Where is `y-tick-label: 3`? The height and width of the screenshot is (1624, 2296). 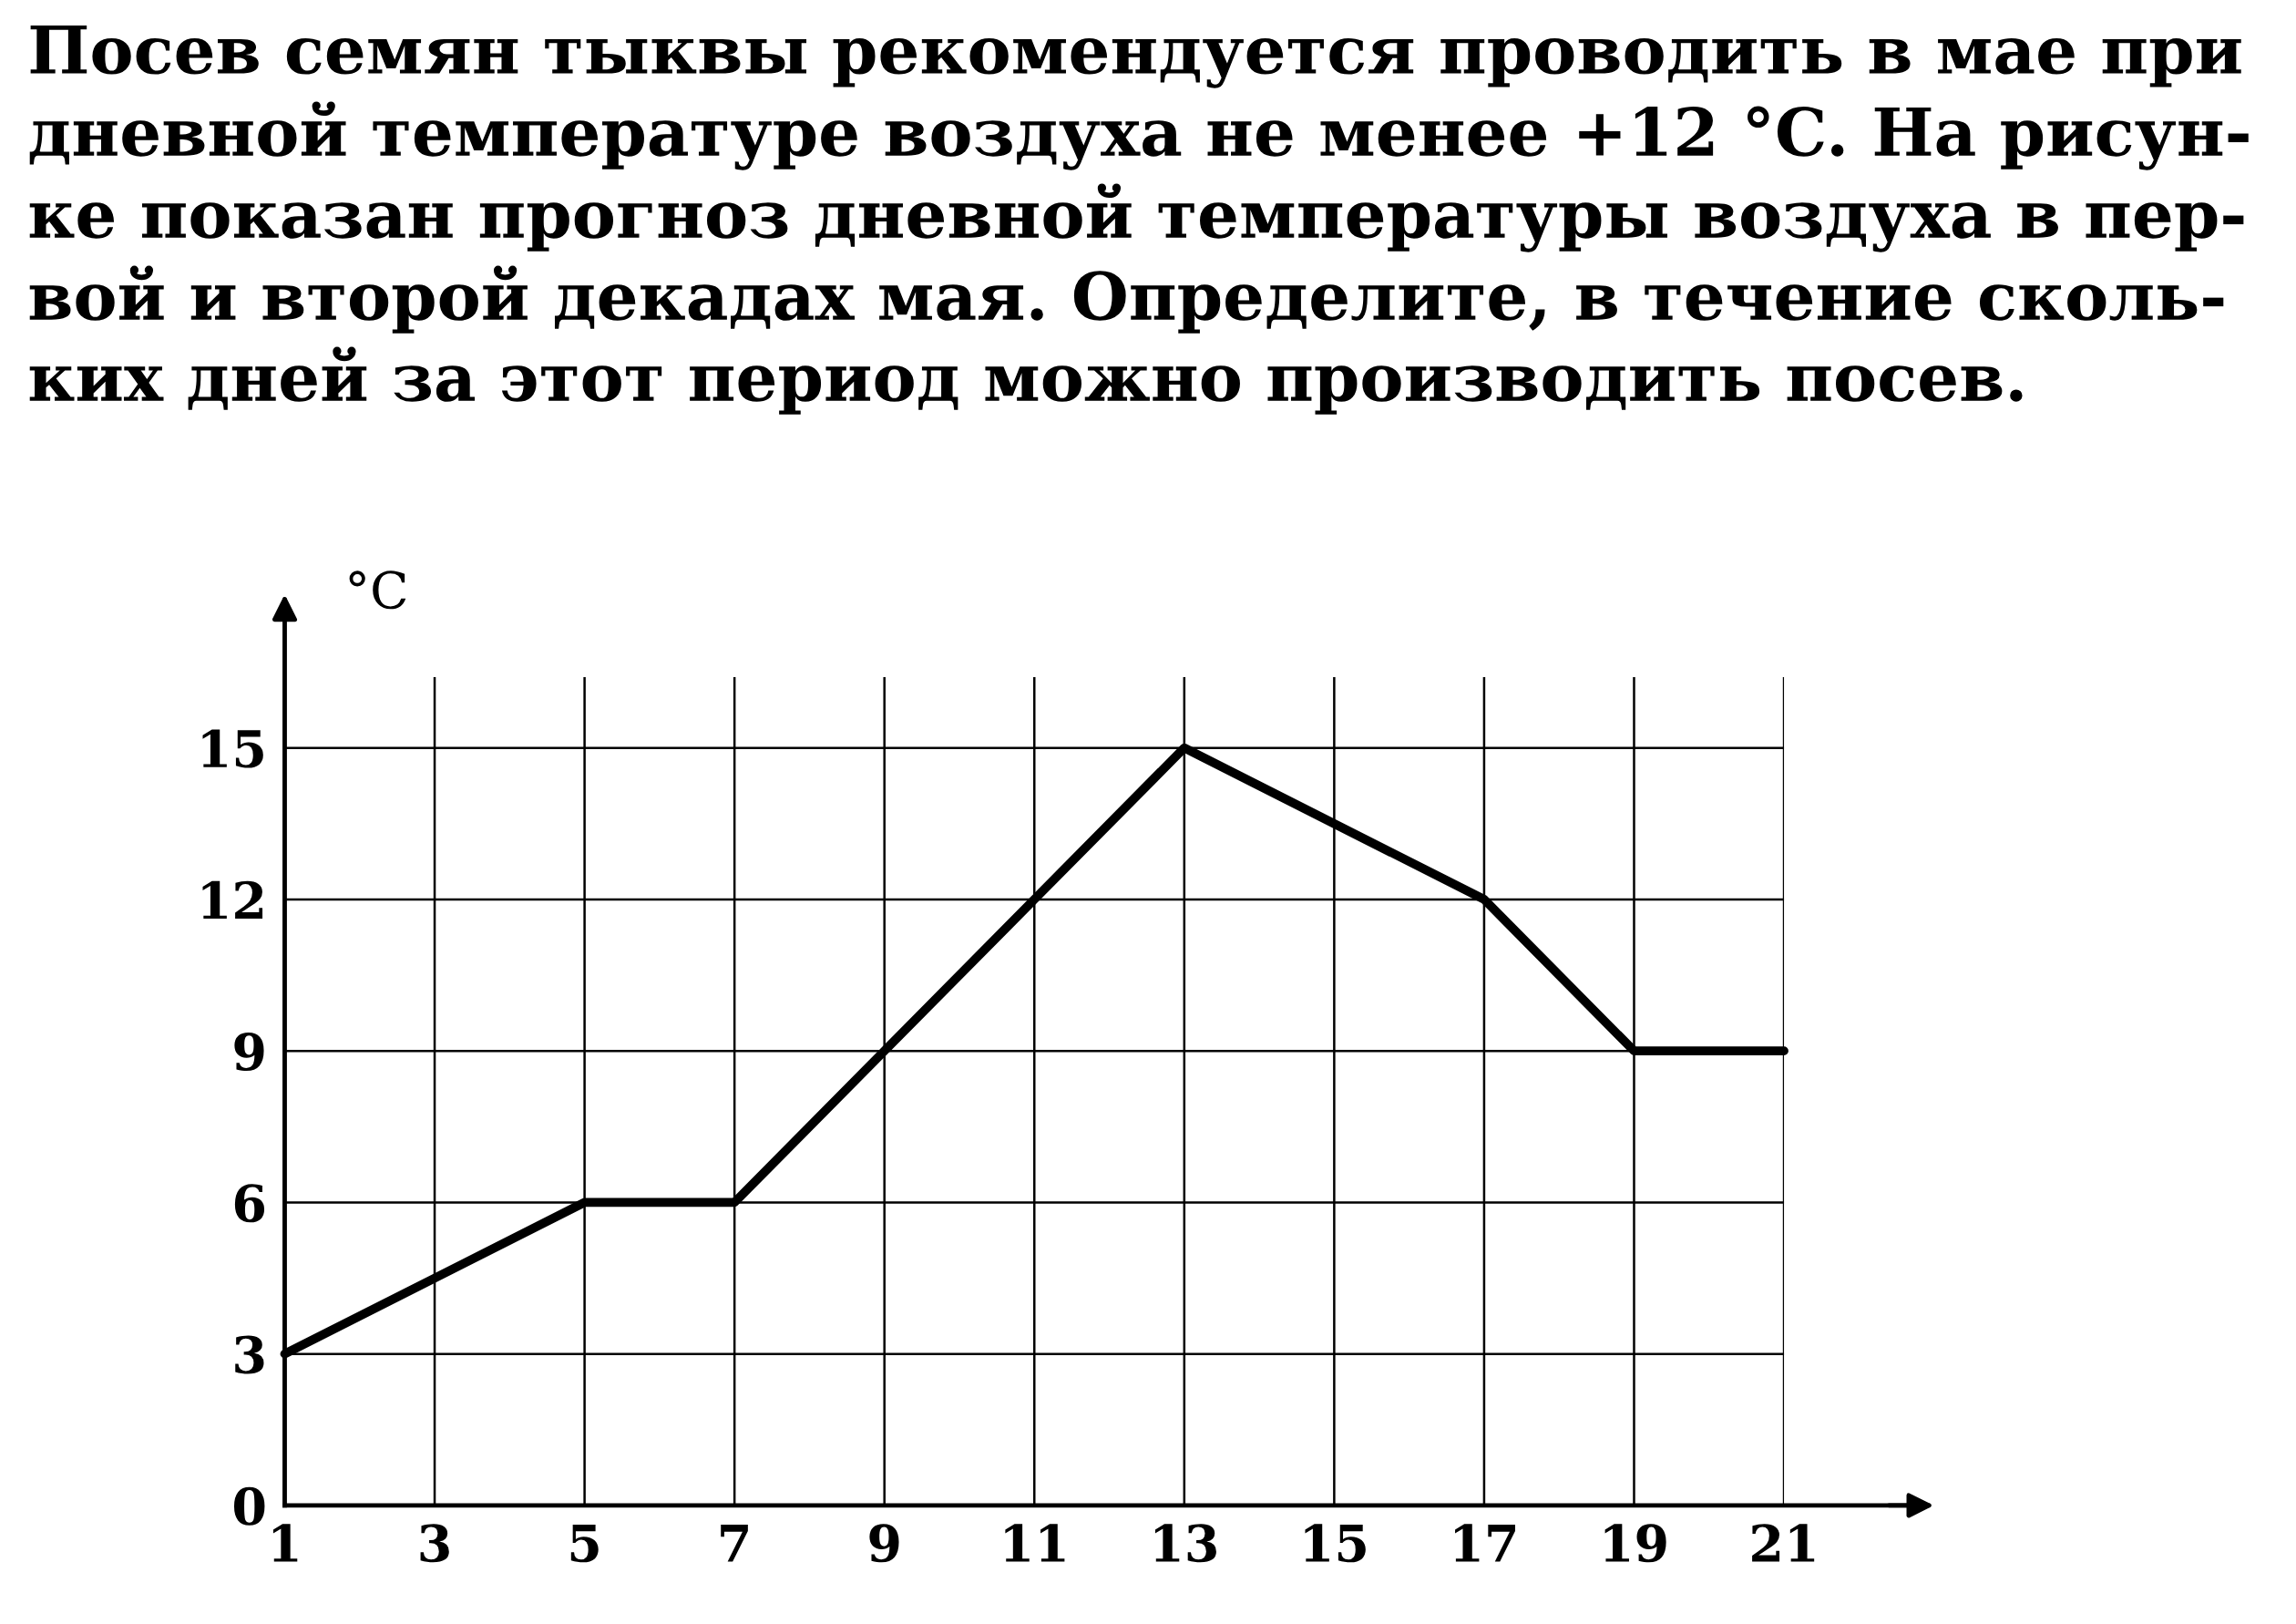
y-tick-label: 3 is located at coordinates (250, 1354).